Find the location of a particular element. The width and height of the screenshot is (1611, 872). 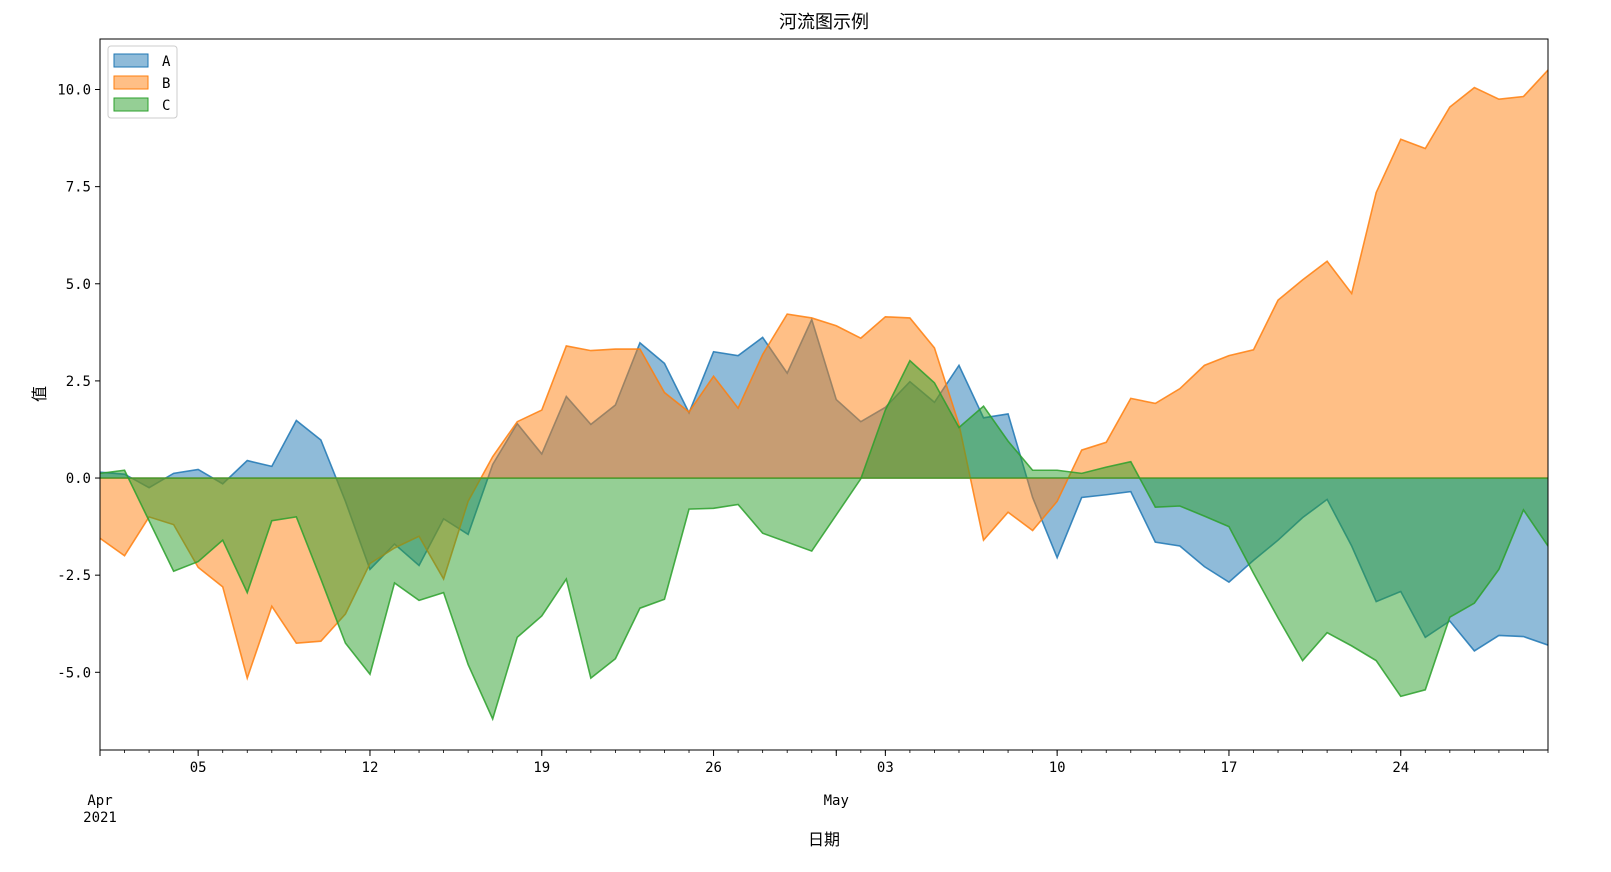

y-tick-label: 0.0 is located at coordinates (78, 479).